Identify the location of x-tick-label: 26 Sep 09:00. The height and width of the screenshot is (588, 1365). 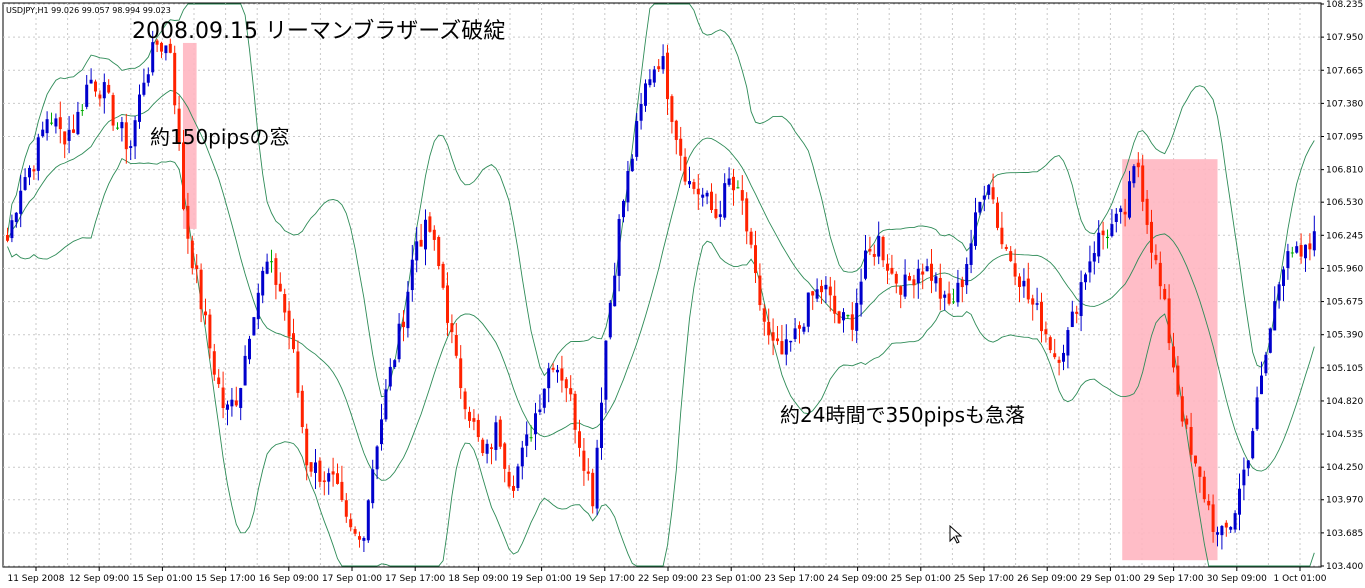
(1047, 579).